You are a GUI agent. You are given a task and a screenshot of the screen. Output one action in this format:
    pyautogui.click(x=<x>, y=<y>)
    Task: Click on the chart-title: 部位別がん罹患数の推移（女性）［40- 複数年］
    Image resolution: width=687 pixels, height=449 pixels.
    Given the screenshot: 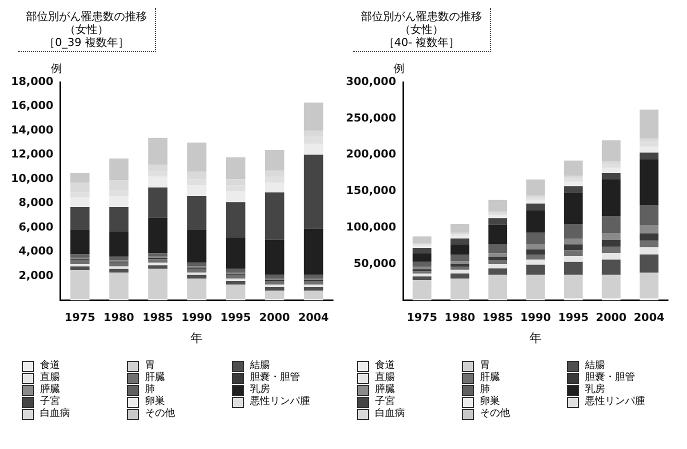 What is the action you would take?
    pyautogui.click(x=422, y=30)
    